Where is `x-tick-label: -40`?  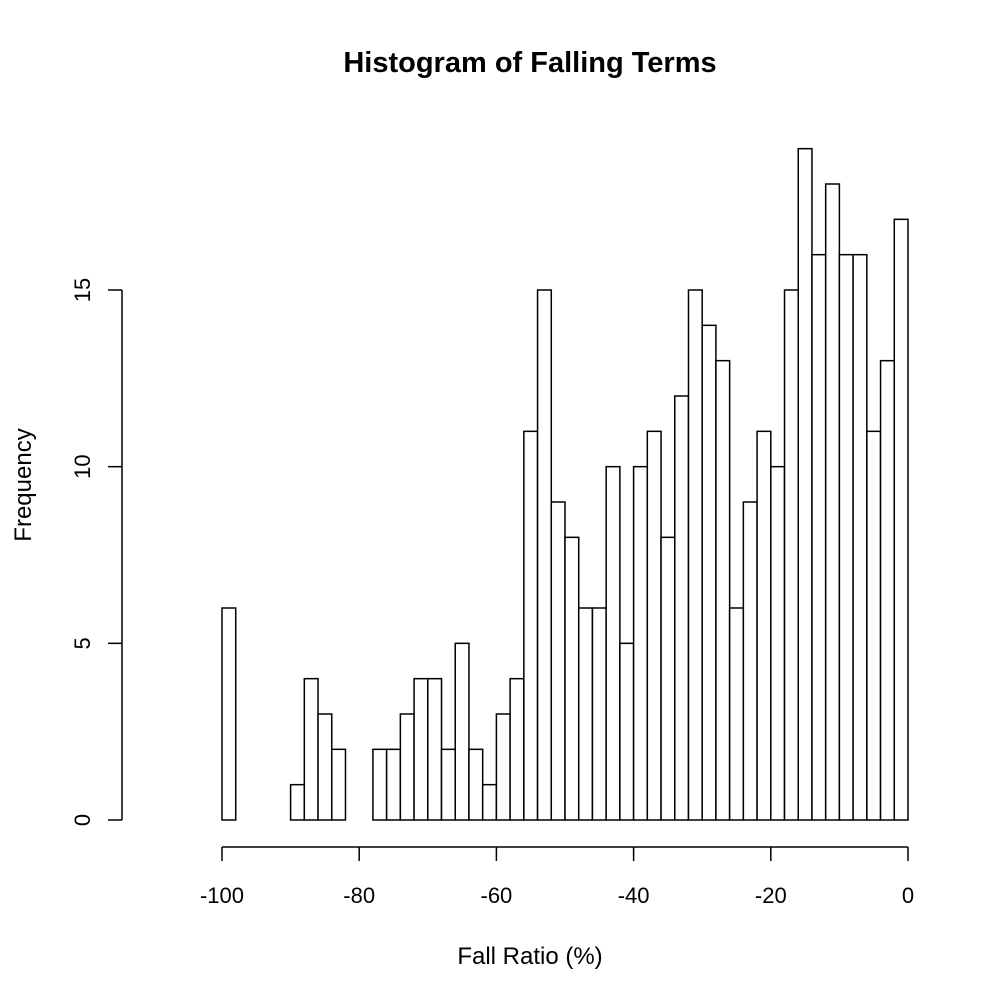
x-tick-label: -40 is located at coordinates (634, 895).